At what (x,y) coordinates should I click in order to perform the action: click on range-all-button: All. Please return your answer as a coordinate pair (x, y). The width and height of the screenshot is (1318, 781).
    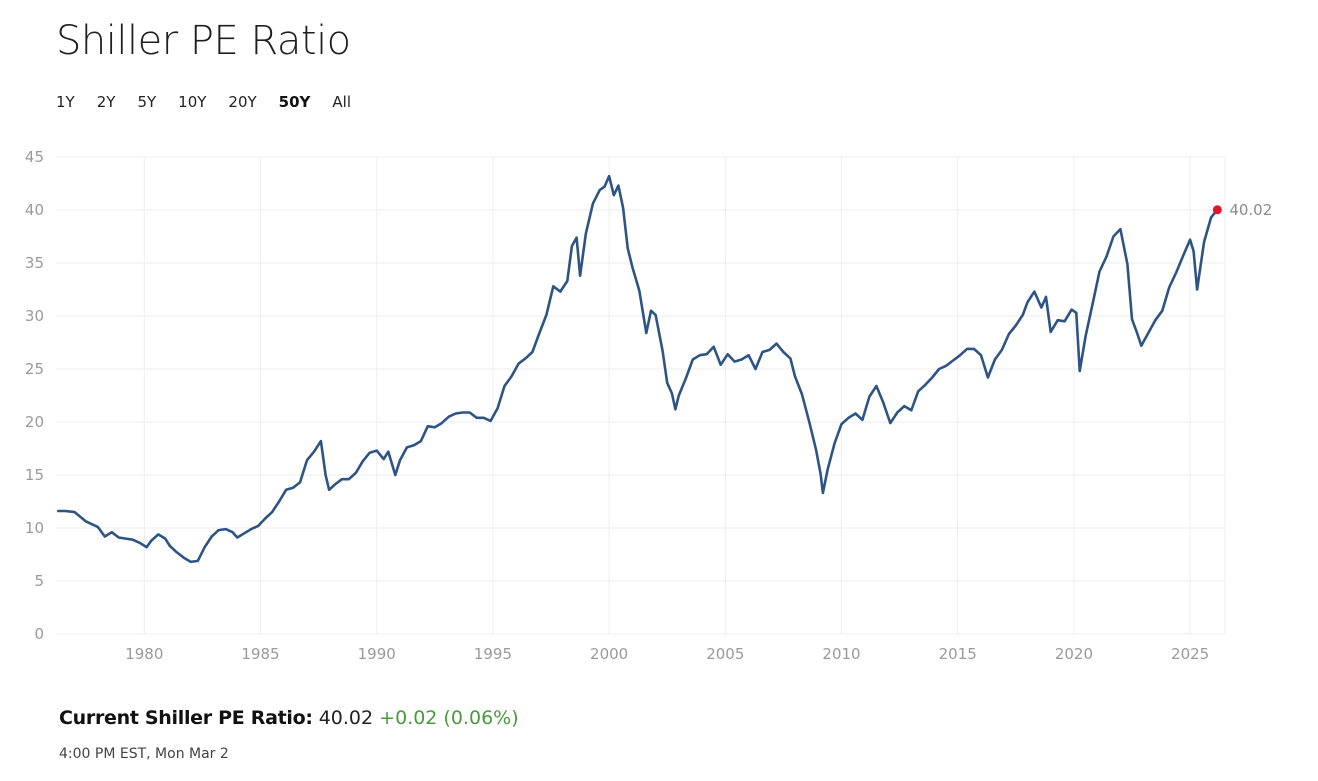
    Looking at the image, I should click on (342, 102).